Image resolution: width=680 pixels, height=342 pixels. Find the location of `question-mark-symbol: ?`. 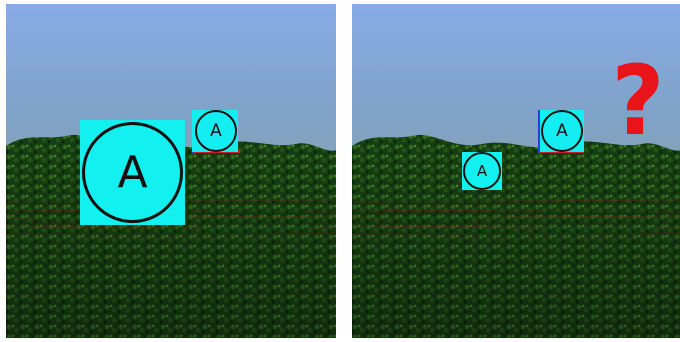

question-mark-symbol: ? is located at coordinates (638, 101).